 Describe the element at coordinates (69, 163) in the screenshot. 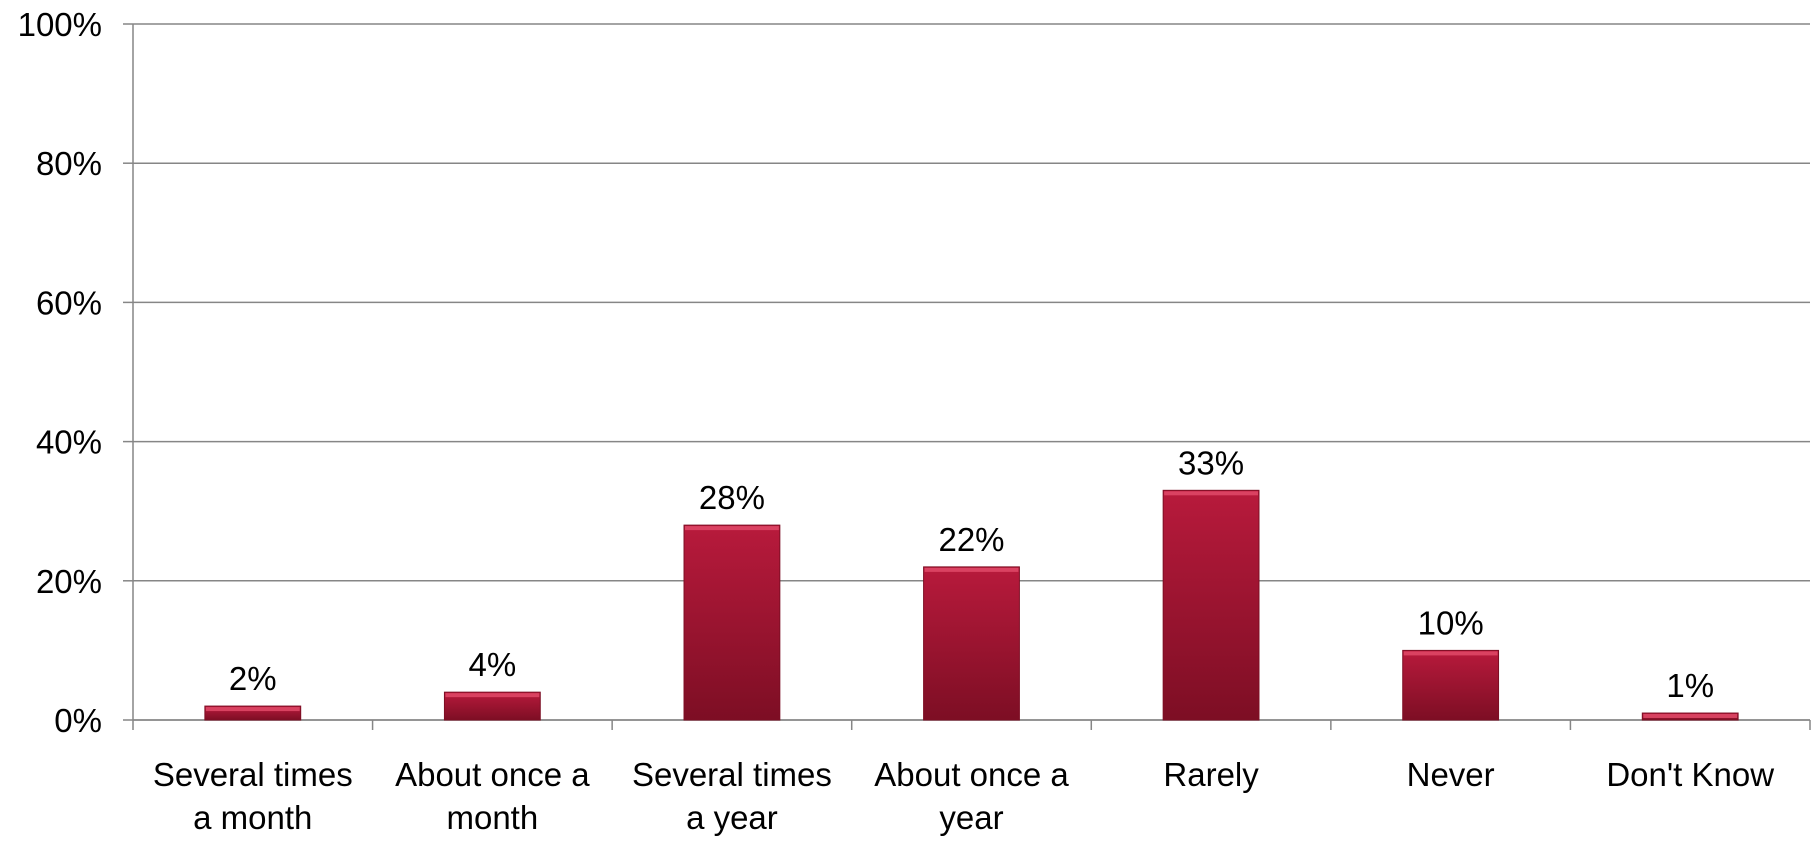

I see `y-tick-label: 80%` at that location.